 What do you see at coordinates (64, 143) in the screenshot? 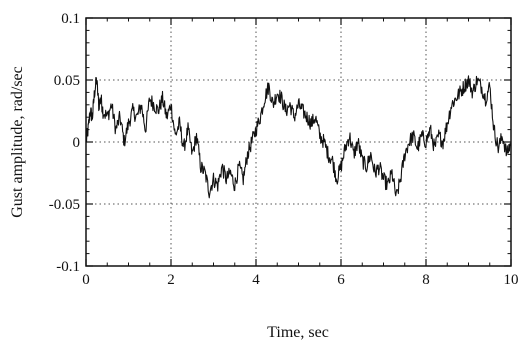
I see `y-tick-labels: -0.1 -0.05 0 0.05 0.1` at bounding box center [64, 143].